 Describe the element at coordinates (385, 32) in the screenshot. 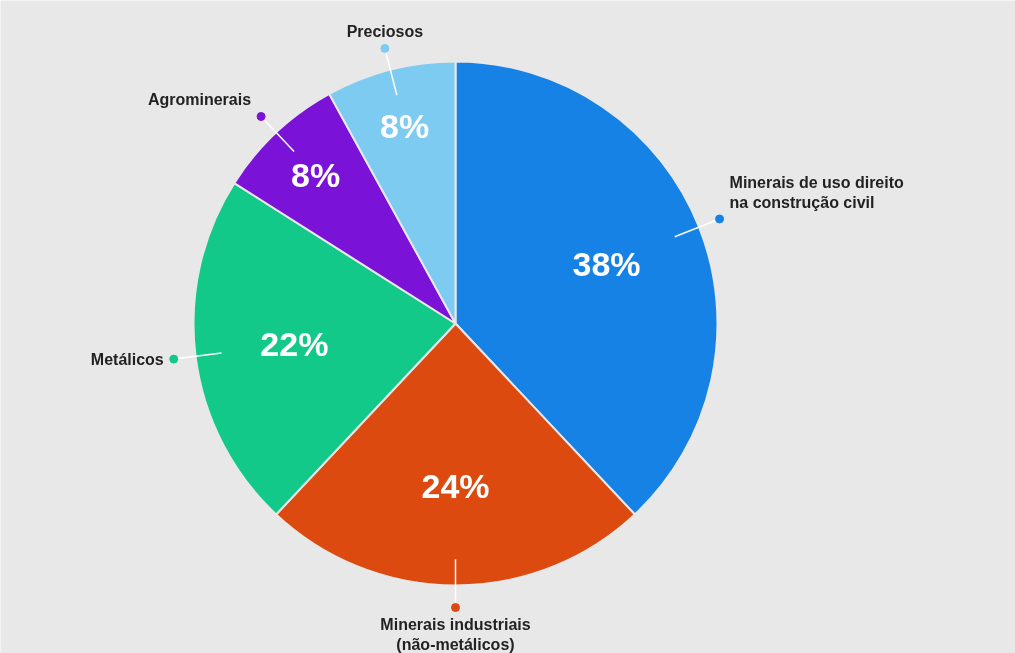

I see `slice-label: Preciosos` at that location.